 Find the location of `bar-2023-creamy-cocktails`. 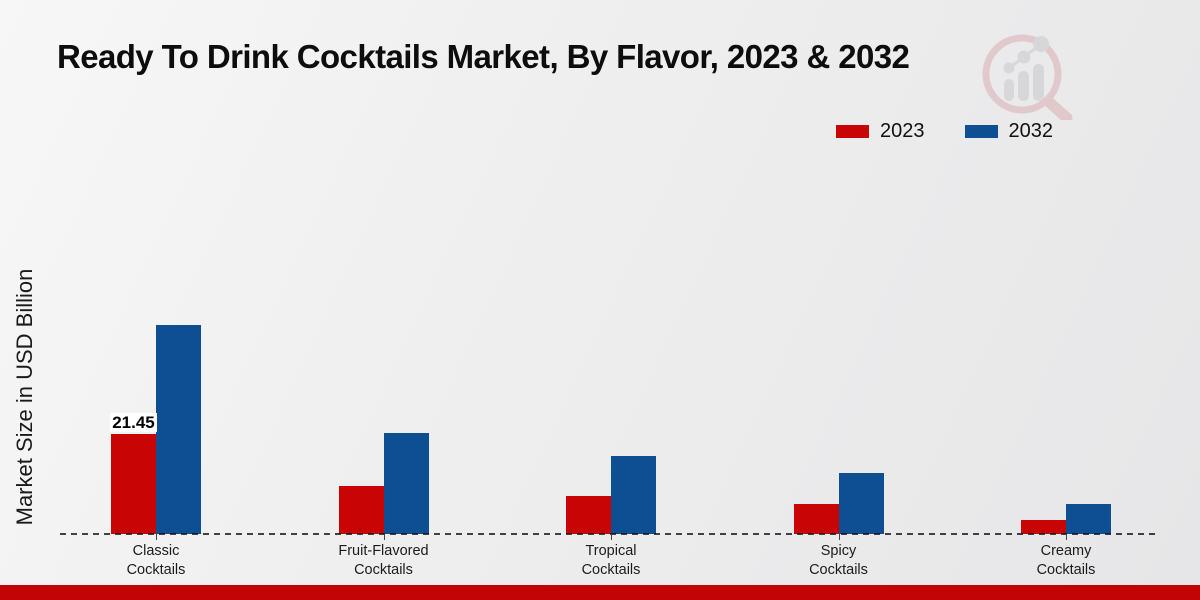

bar-2023-creamy-cocktails is located at coordinates (1043, 527).